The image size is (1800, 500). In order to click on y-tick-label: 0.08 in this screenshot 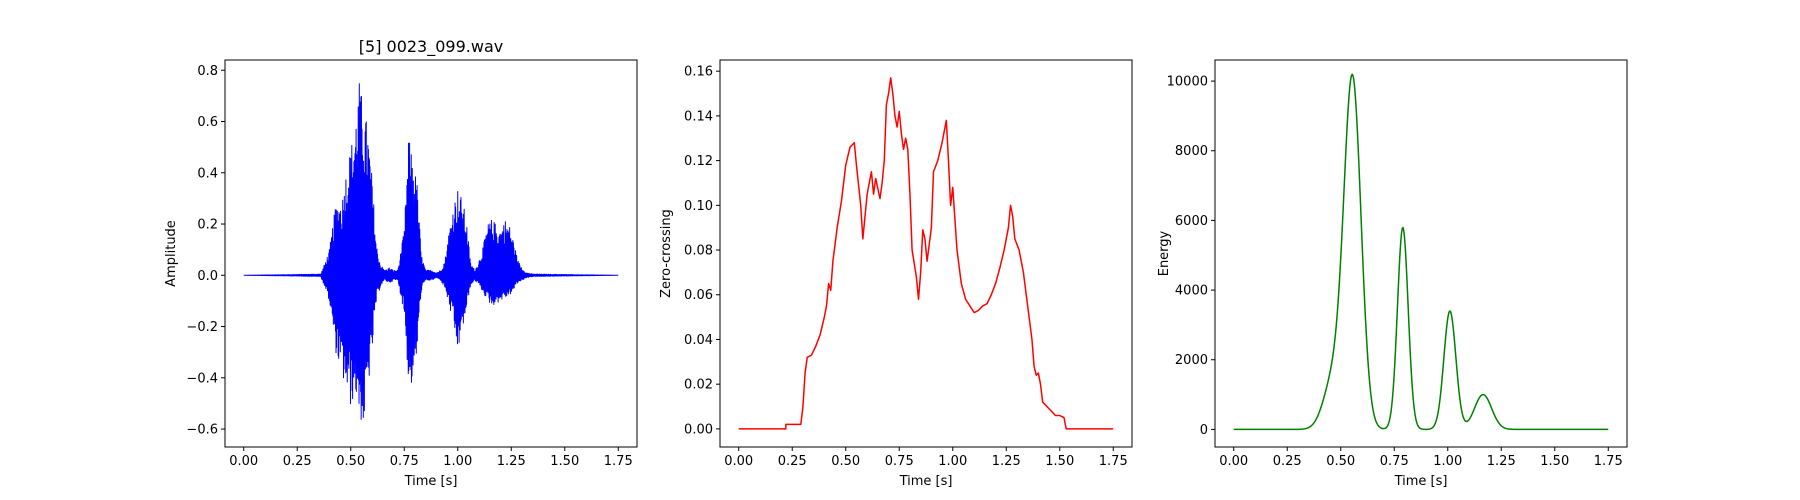, I will do `click(698, 251)`.